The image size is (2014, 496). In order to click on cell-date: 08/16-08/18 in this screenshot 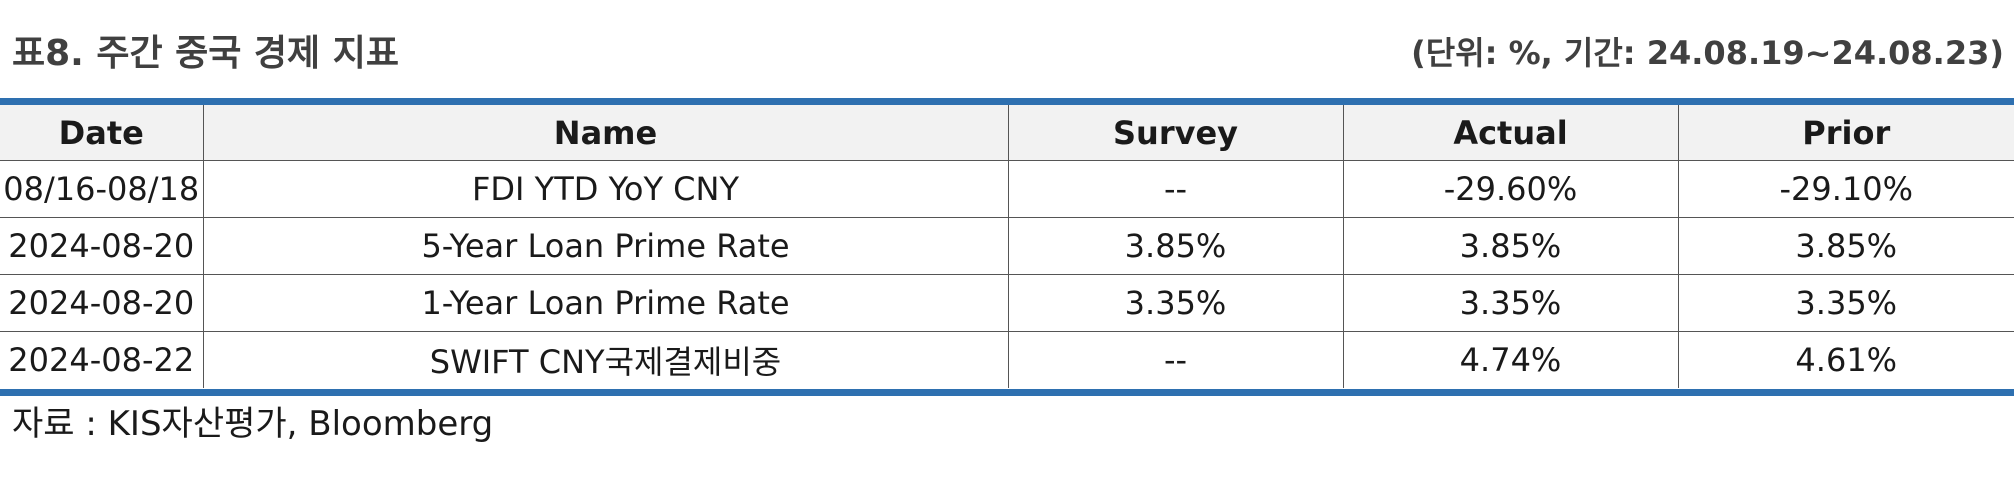, I will do `click(102, 189)`.